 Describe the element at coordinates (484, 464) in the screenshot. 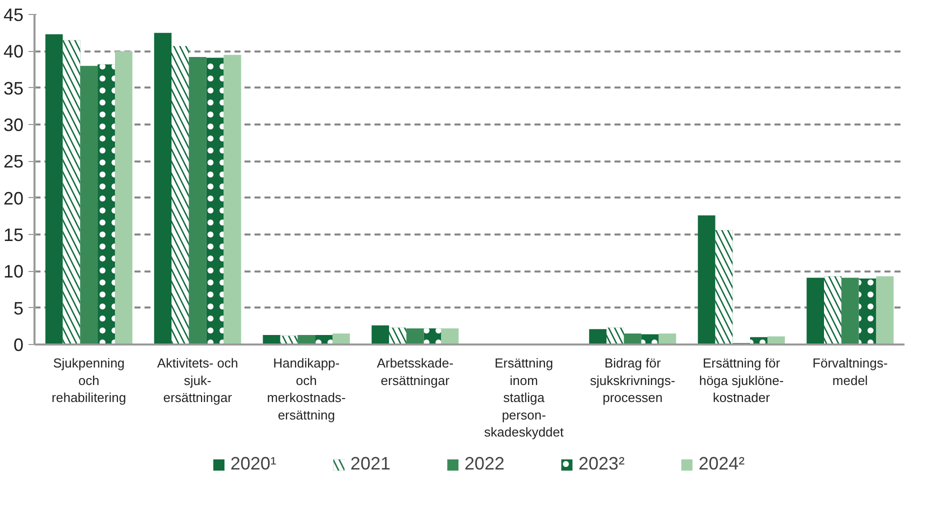

I see `legend-label: 2022` at that location.